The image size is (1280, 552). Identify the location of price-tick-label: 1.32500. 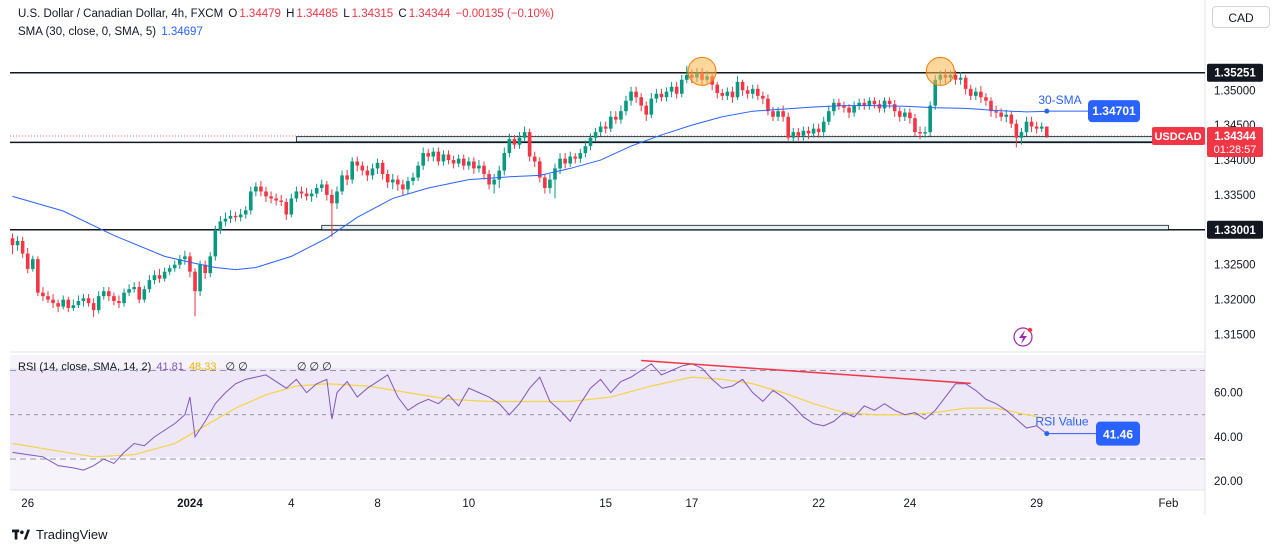
(1235, 266).